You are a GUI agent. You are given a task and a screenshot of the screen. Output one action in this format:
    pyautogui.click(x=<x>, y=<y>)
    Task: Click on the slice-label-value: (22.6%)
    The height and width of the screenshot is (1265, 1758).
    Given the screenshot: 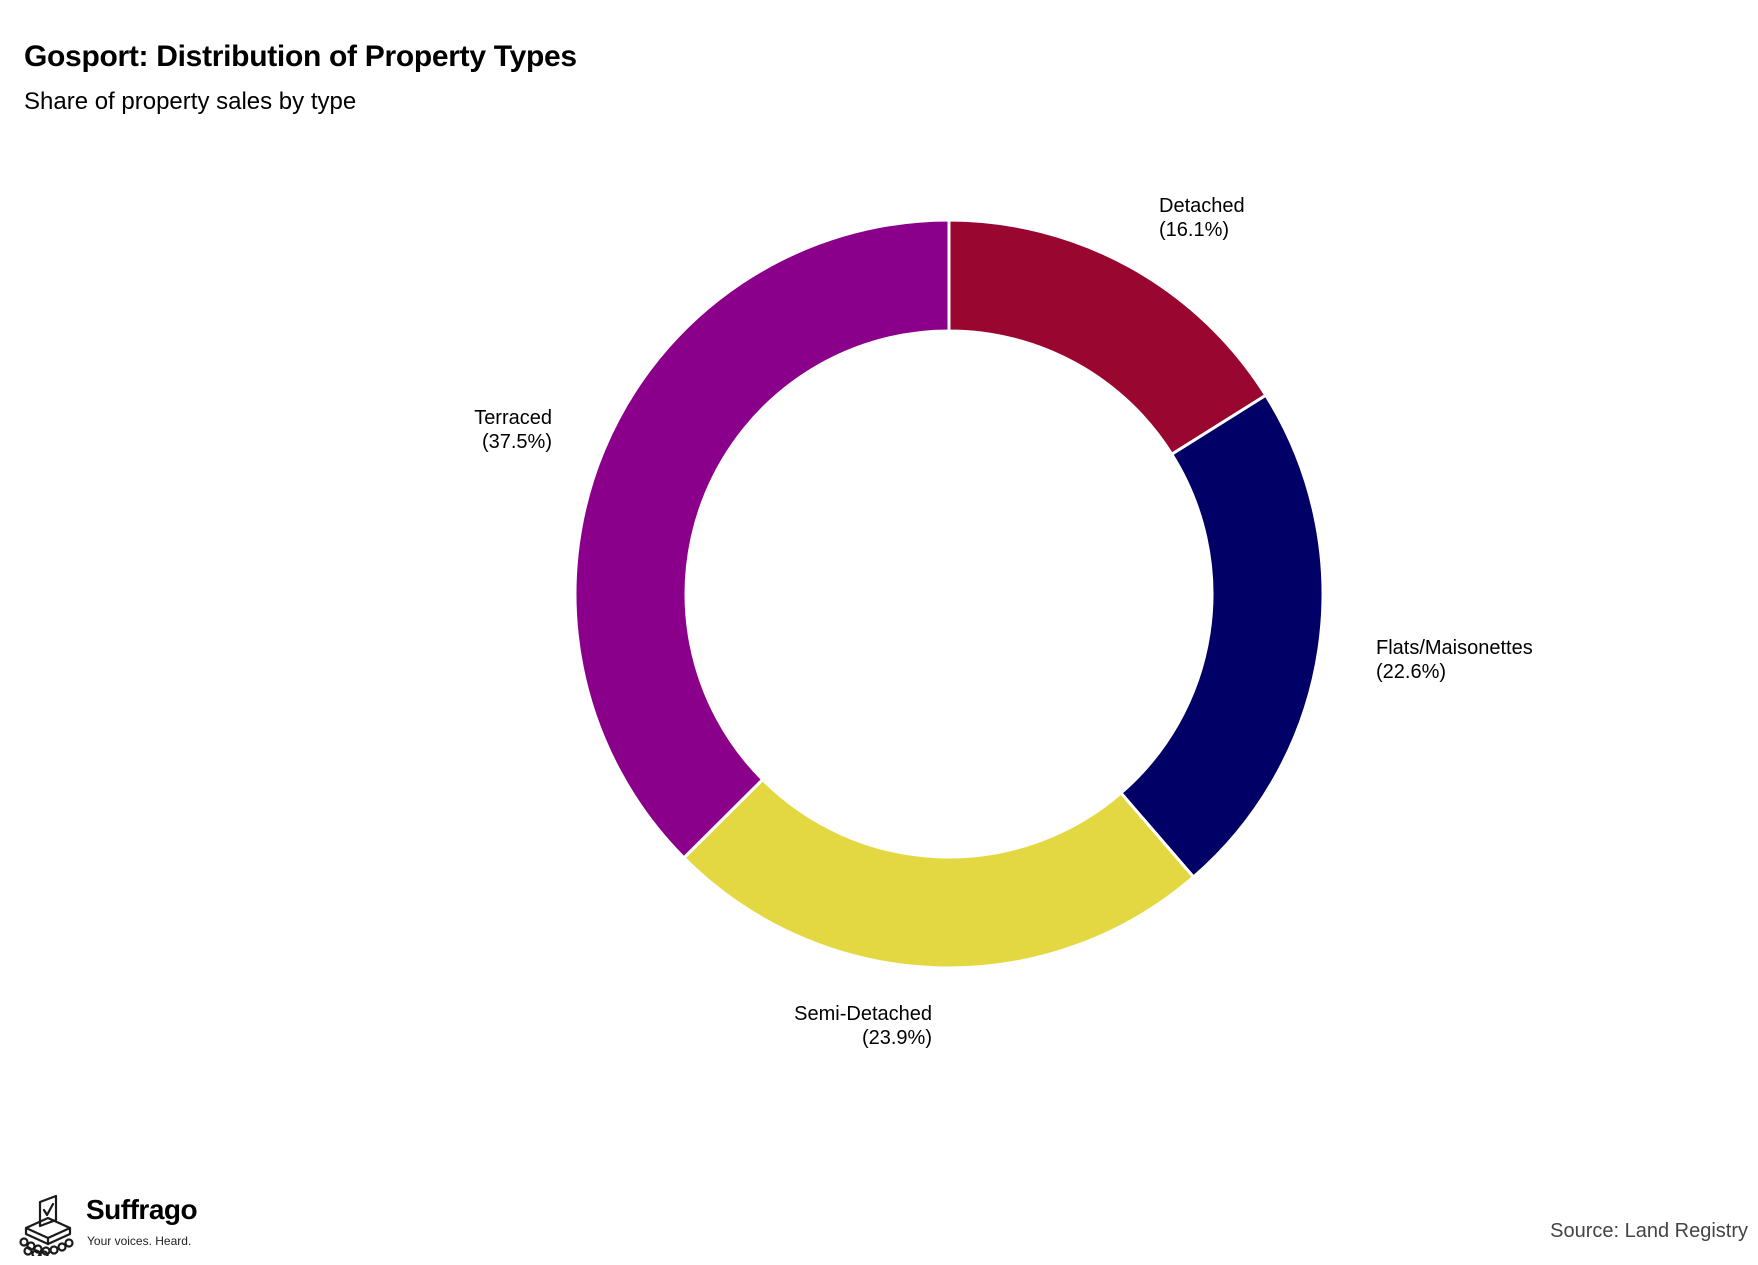 What is the action you would take?
    pyautogui.click(x=1411, y=672)
    